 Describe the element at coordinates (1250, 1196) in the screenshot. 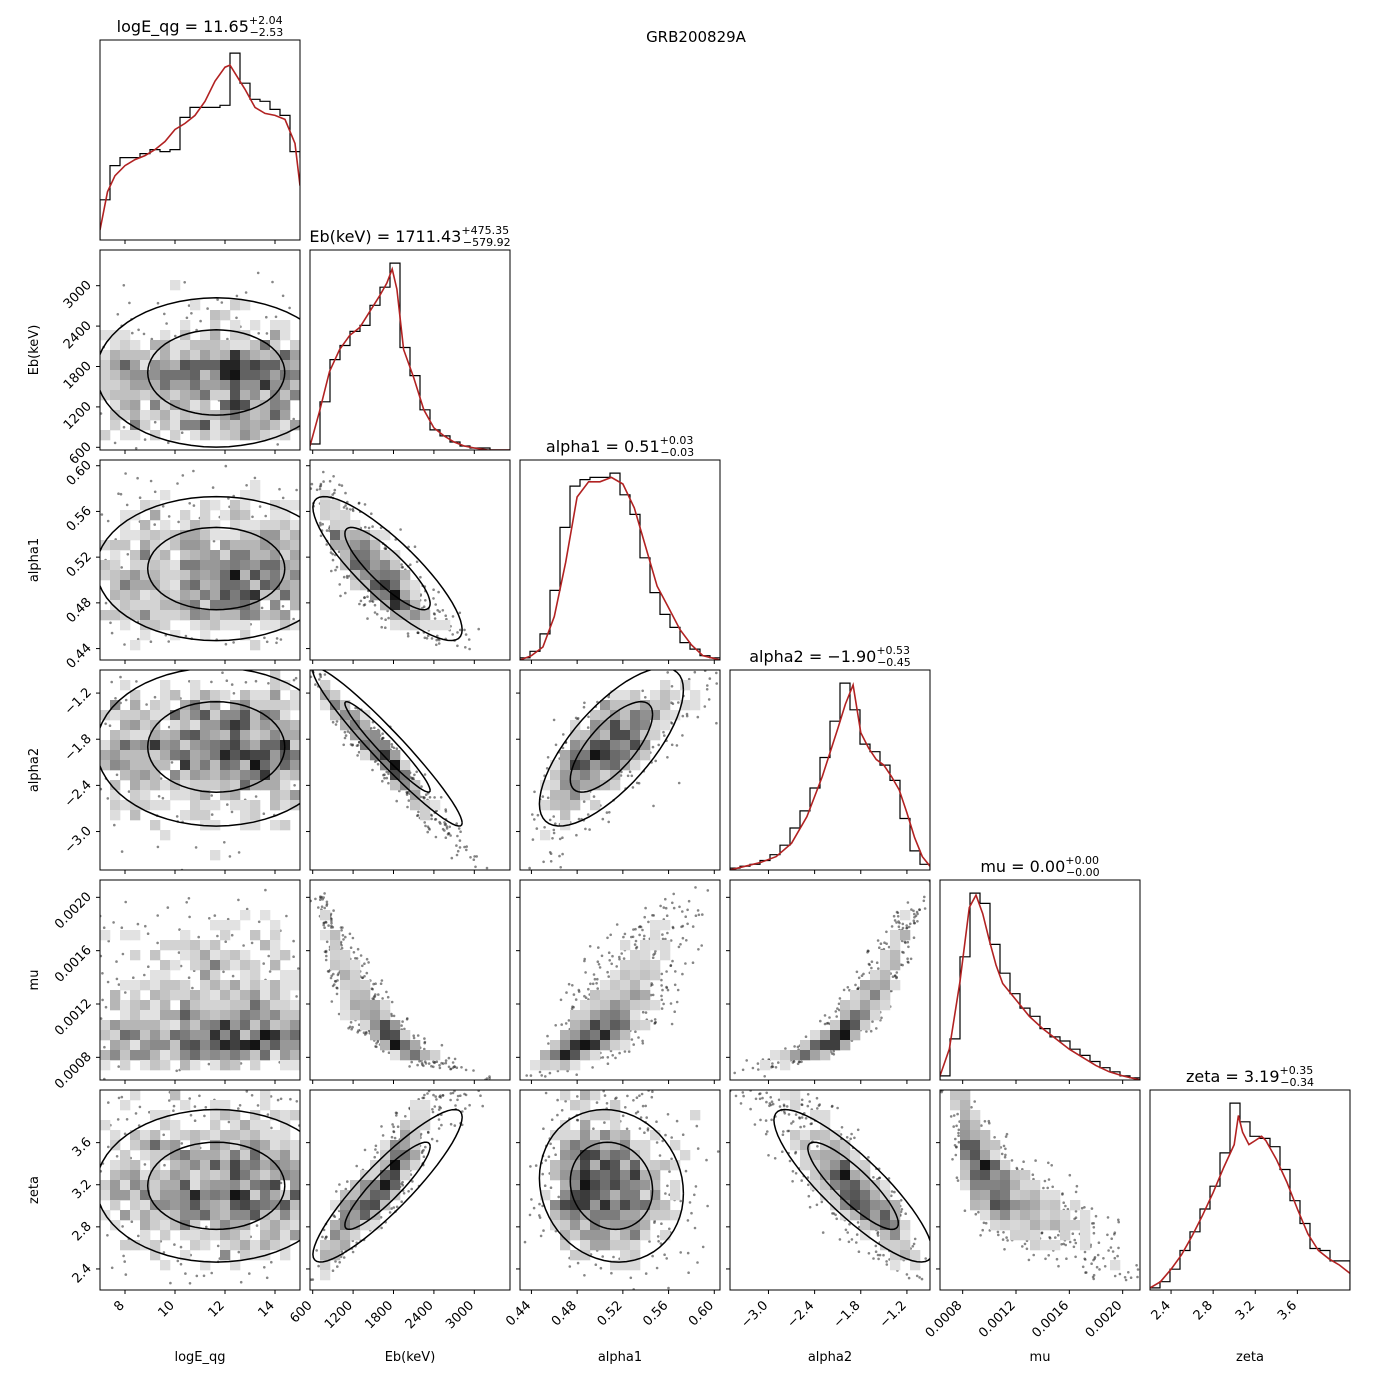

I see `histogram-zeta` at that location.